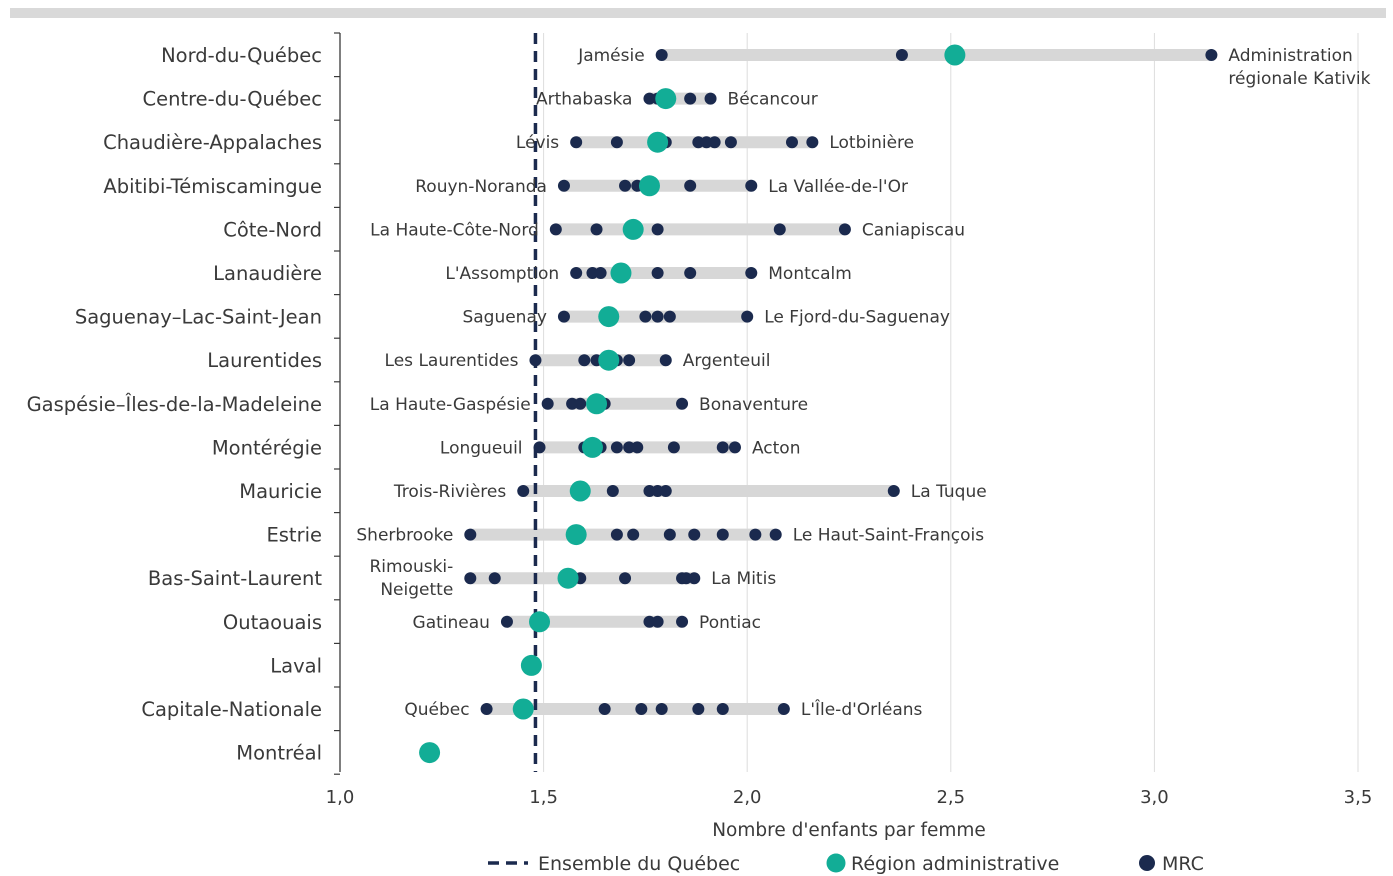 The height and width of the screenshot is (876, 1393). What do you see at coordinates (272, 622) in the screenshot?
I see `region-label: Outaouais` at bounding box center [272, 622].